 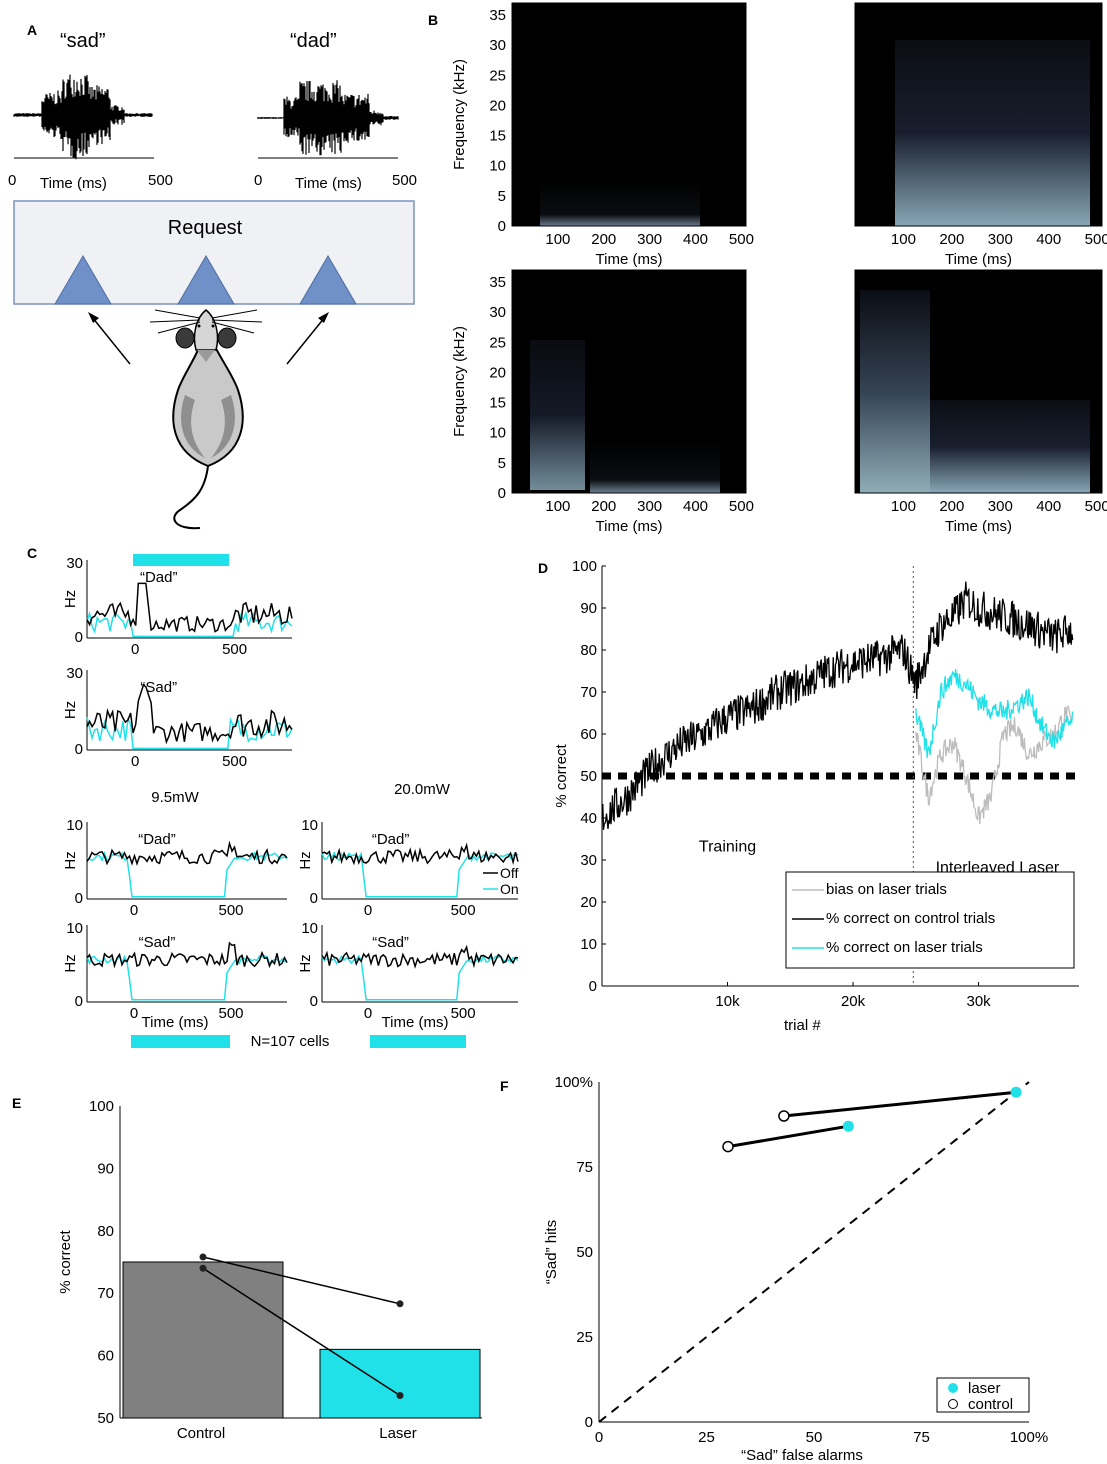 What do you see at coordinates (910, 918) in the screenshot?
I see `d-legend-text: % correct on control trials` at bounding box center [910, 918].